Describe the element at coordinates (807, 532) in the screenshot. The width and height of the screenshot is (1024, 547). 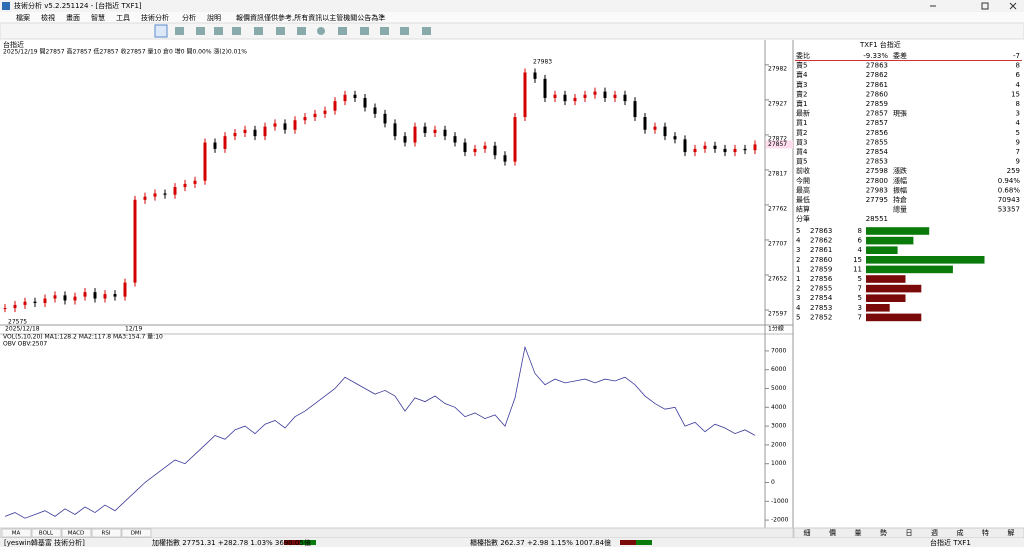
I see `panel-tab: 細` at that location.